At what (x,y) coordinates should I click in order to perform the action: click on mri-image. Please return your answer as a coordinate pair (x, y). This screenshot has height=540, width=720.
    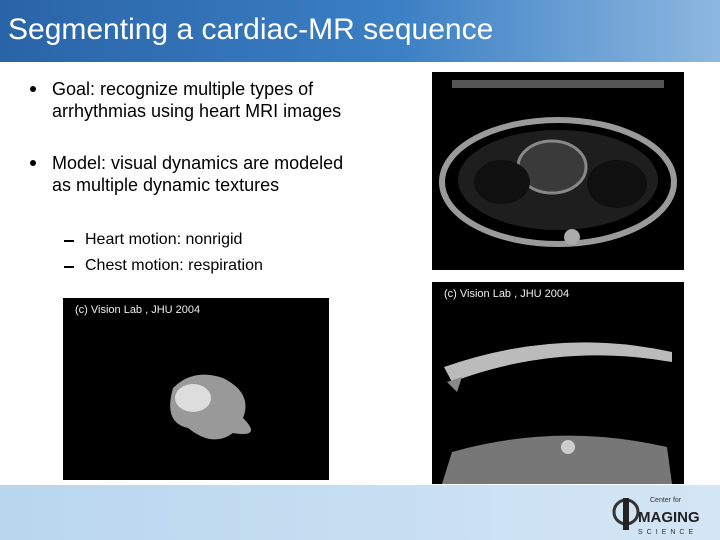
    Looking at the image, I should click on (558, 171).